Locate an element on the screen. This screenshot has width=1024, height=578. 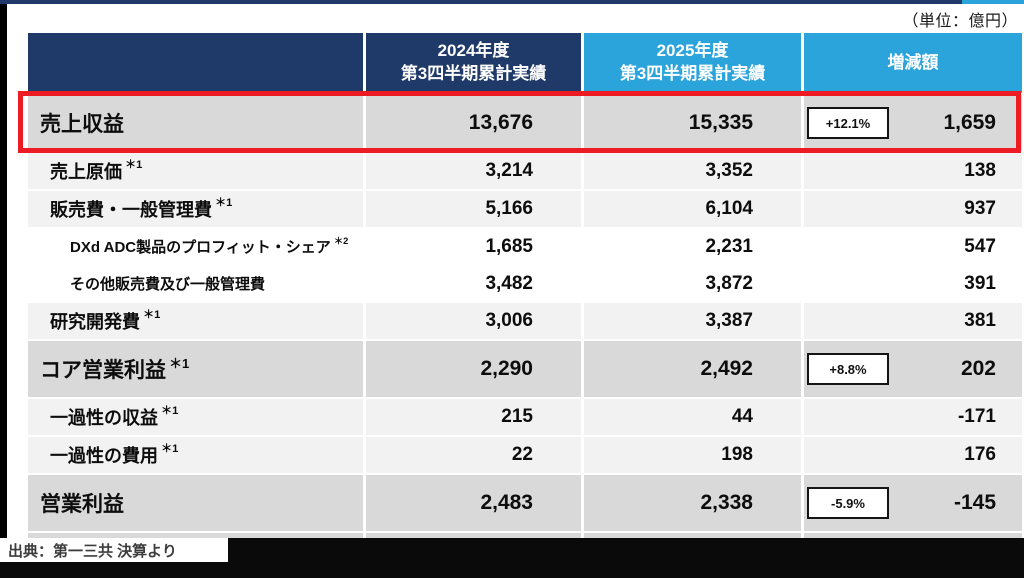
row-label: その他販売費及び一般管理費 is located at coordinates (168, 284).